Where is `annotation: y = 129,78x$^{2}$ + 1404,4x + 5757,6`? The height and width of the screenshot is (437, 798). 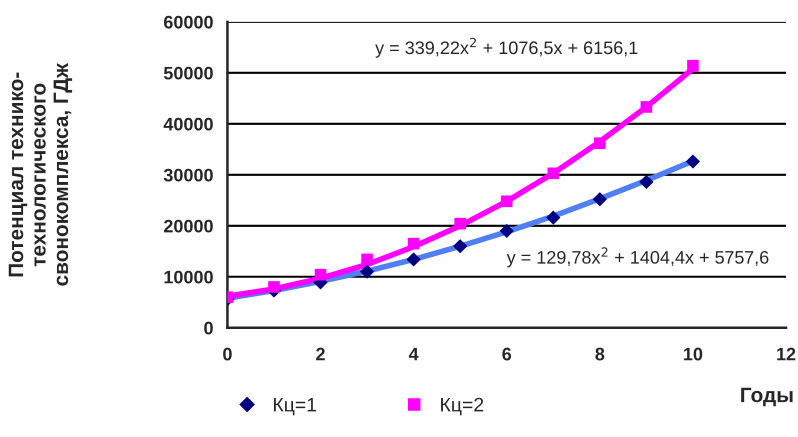
annotation: y = 129,78x$^{2}$ + 1404,4x + 5757,6 is located at coordinates (637, 257).